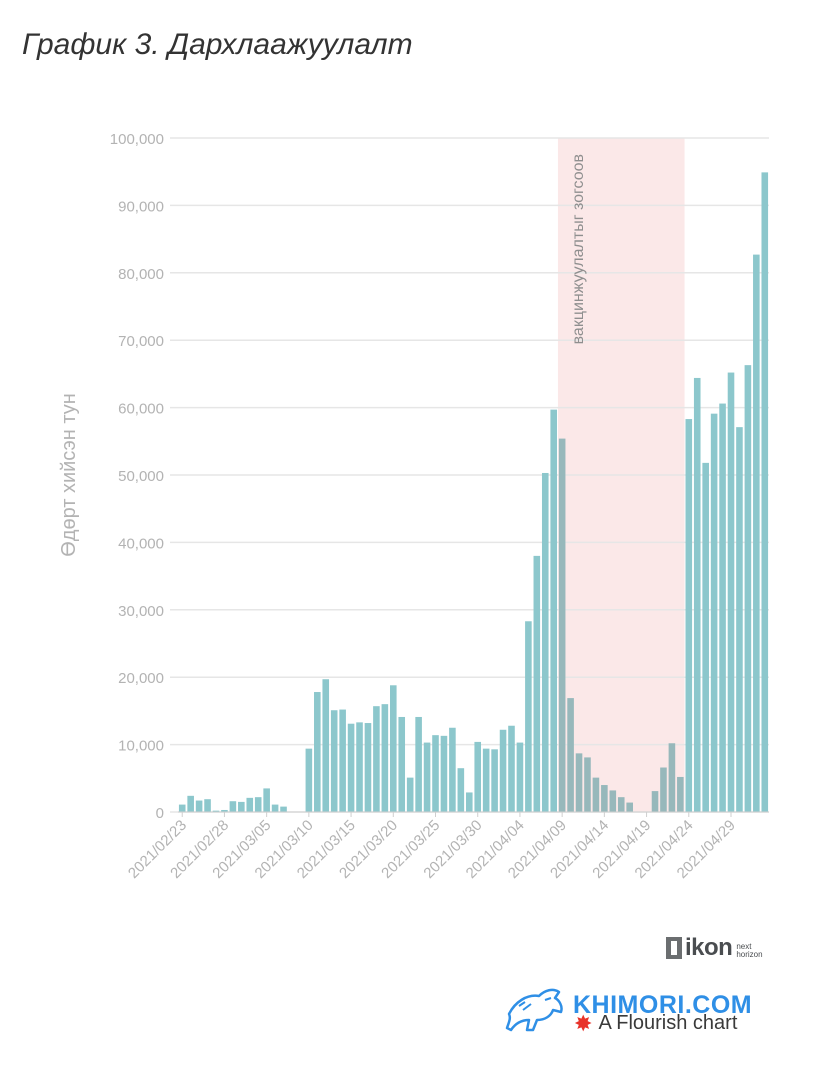  What do you see at coordinates (744, 946) in the screenshot?
I see `ikon-tag-line-1: next` at bounding box center [744, 946].